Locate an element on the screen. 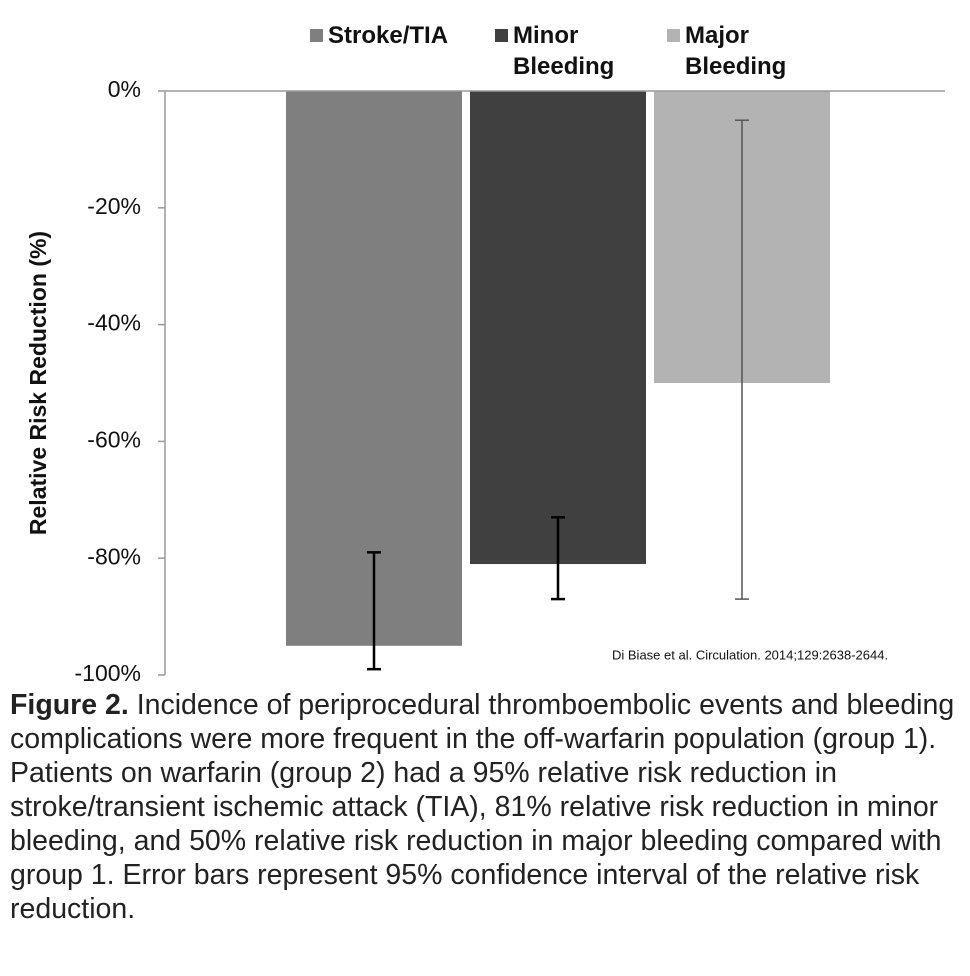 The width and height of the screenshot is (970, 976). y-tick-label: -100% is located at coordinates (108, 673).